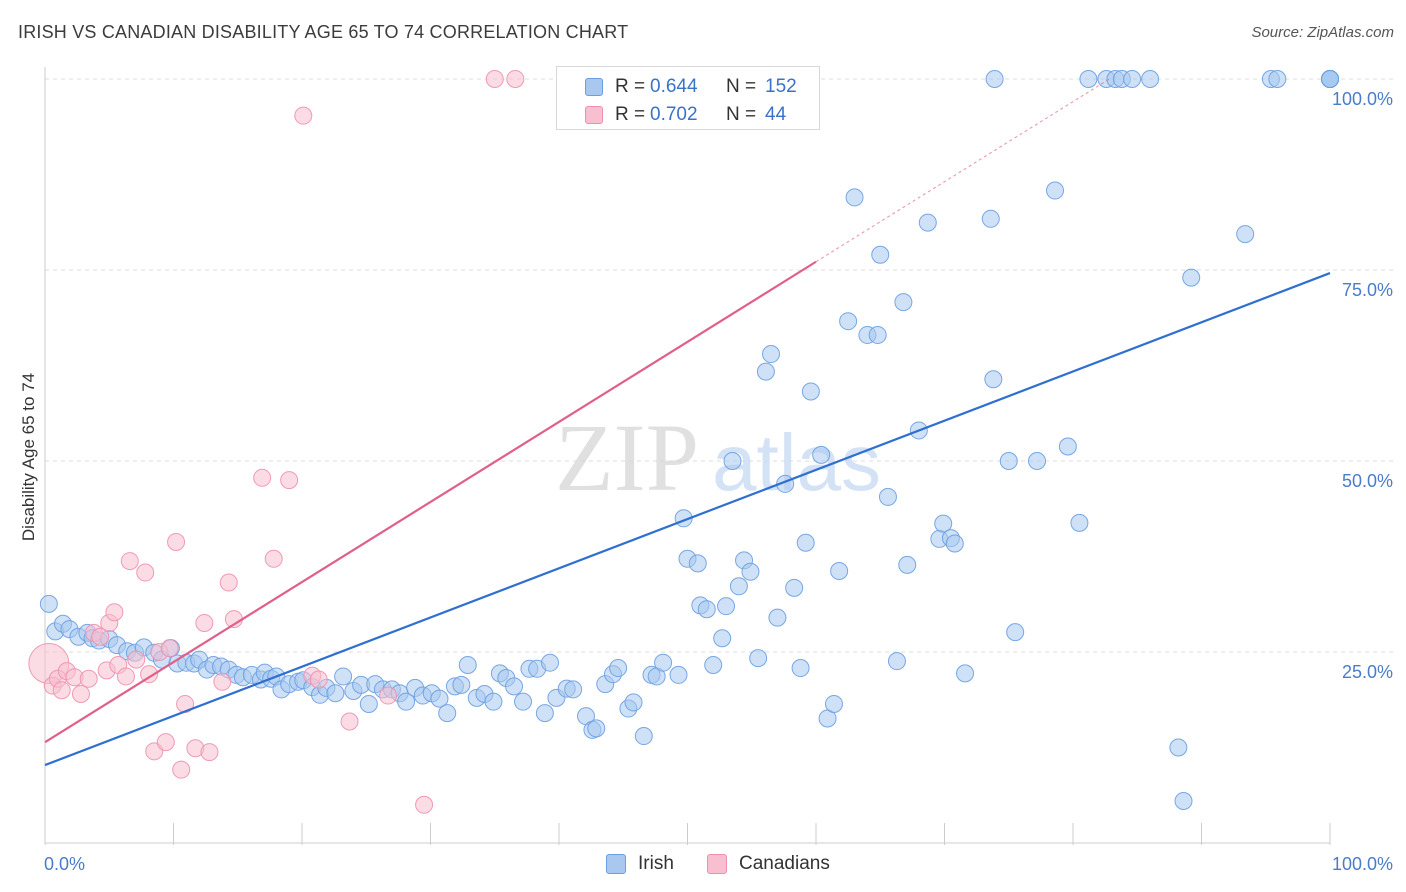  Describe the element at coordinates (64, 864) in the screenshot. I see `x-tick-label: 0.0%` at that location.